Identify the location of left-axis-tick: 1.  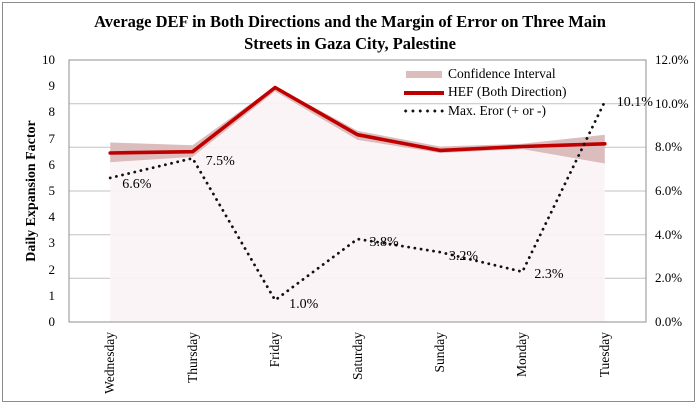
(52, 295).